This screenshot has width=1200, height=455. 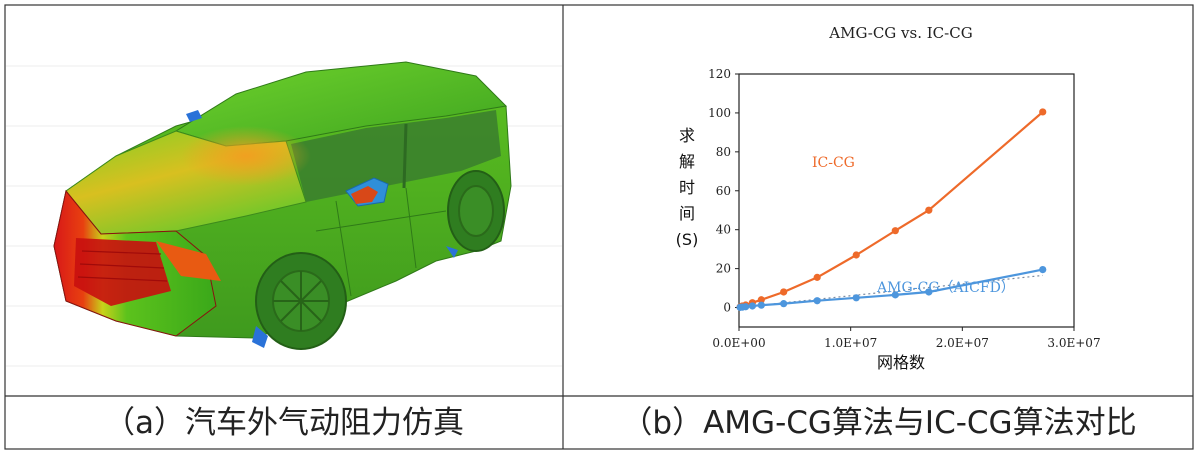 I want to click on y-tick-label: 60, so click(x=723, y=191).